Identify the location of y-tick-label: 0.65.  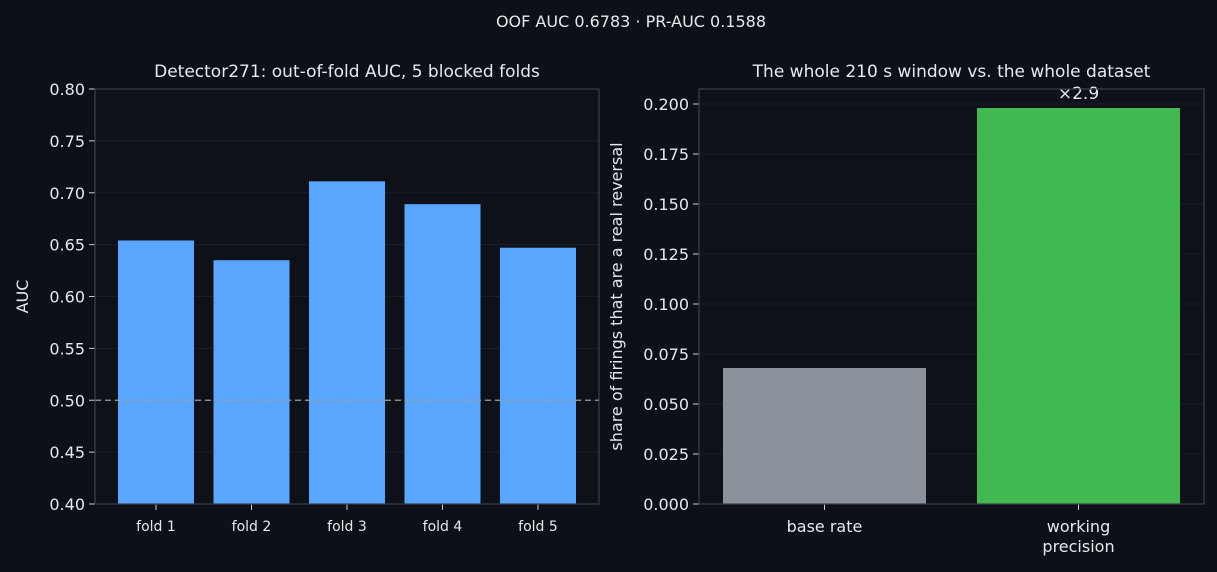
(67, 245).